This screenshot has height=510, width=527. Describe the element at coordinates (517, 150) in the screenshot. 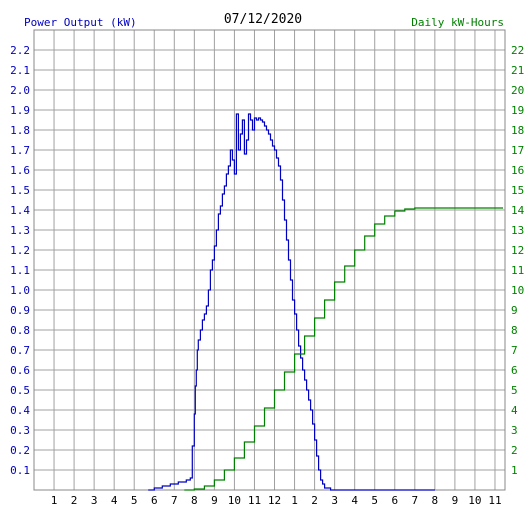

I see `right-y-tick-label: 17` at that location.